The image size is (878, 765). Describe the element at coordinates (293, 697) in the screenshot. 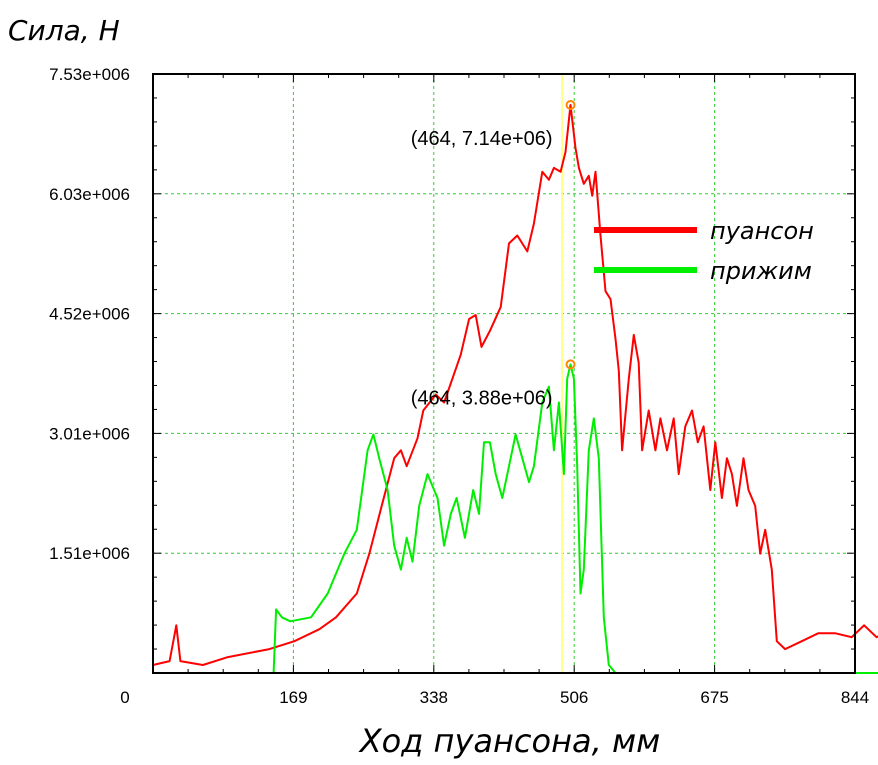

I see `x-tick-label: 169` at that location.